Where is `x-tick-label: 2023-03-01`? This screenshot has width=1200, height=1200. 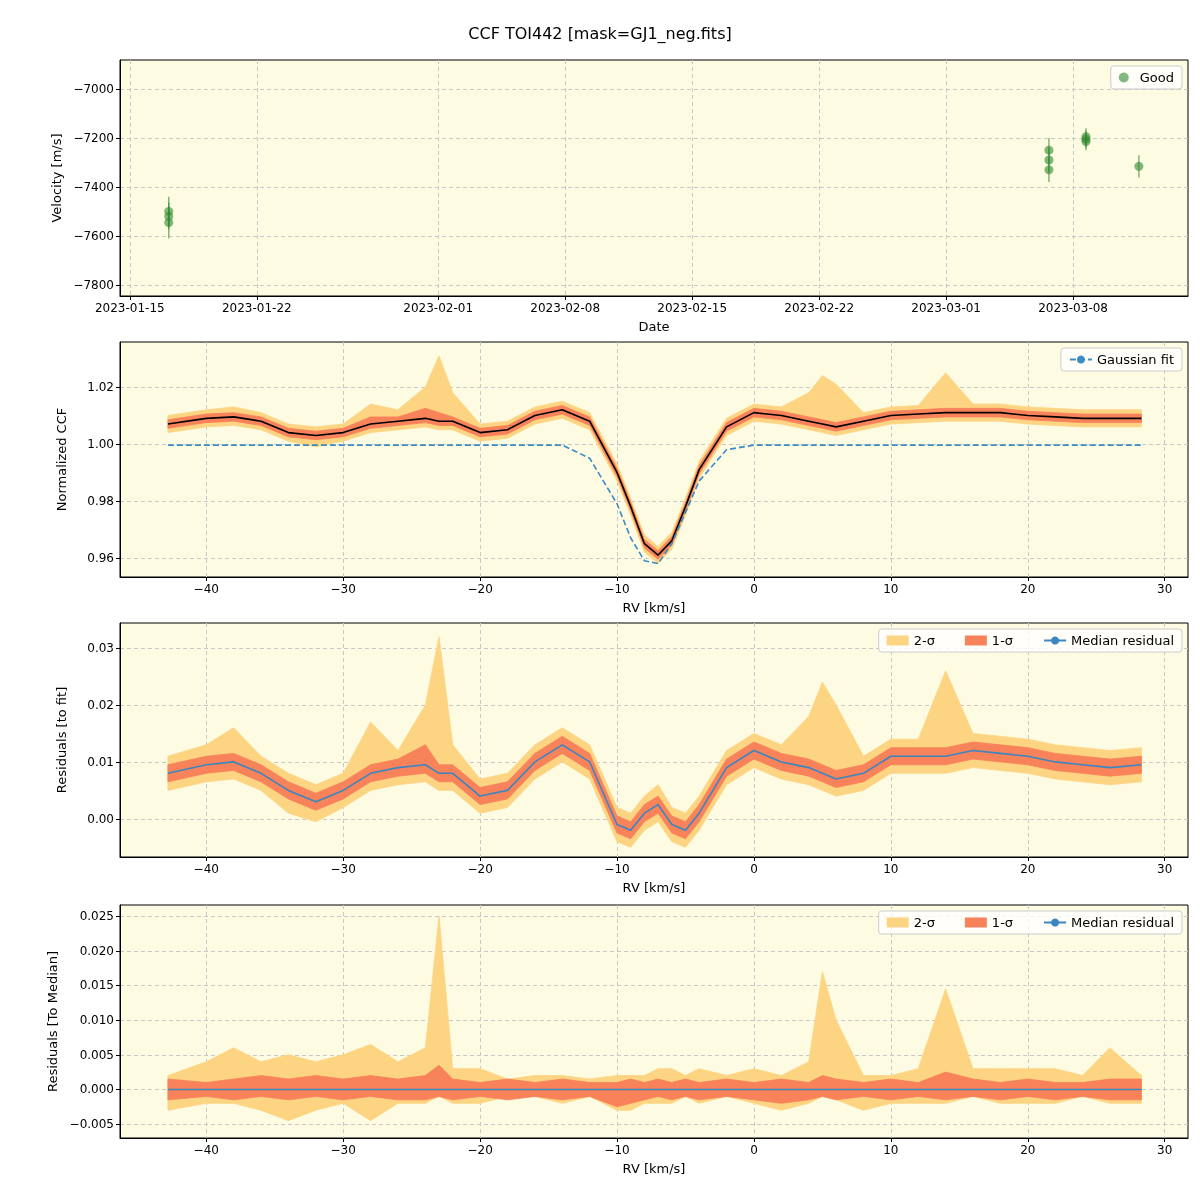 x-tick-label: 2023-03-01 is located at coordinates (946, 308).